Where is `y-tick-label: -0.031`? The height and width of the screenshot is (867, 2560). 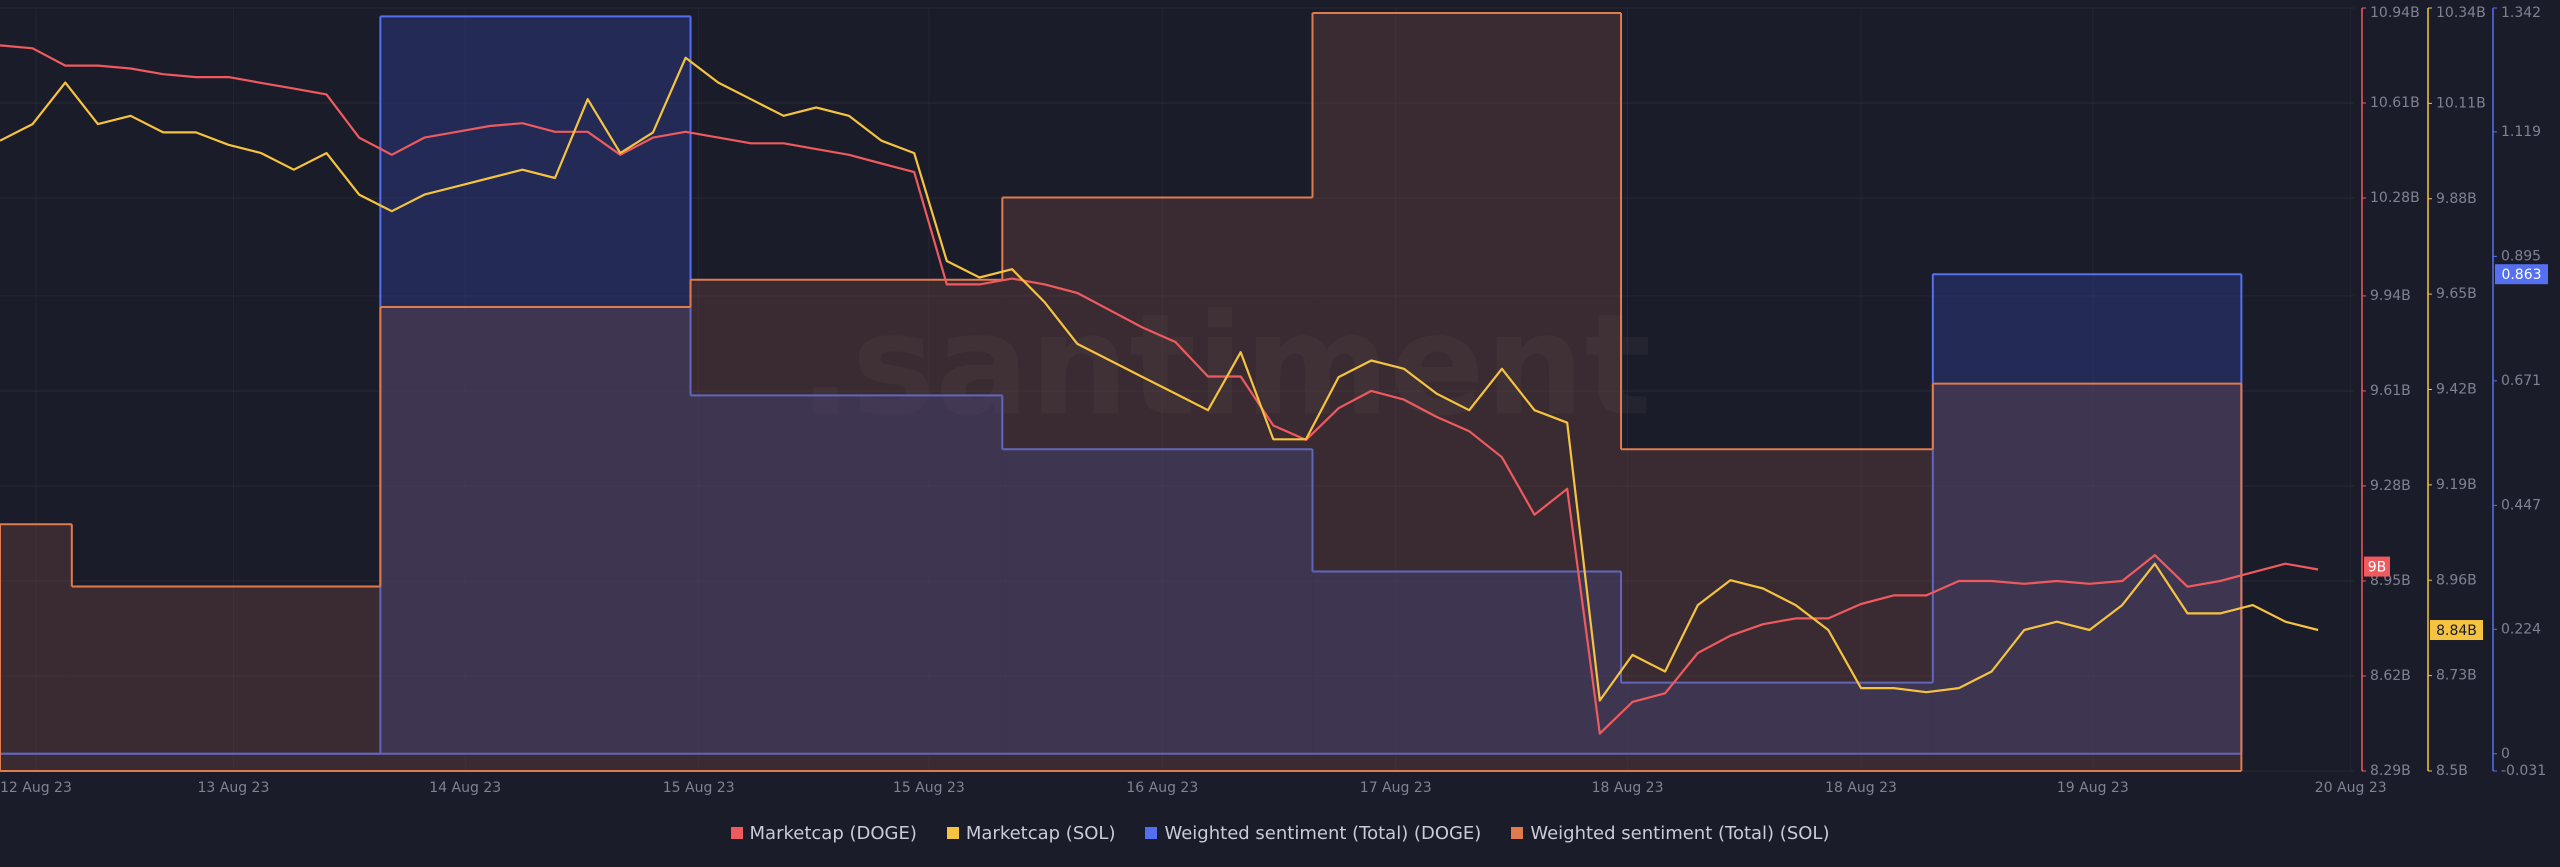 y-tick-label: -0.031 is located at coordinates (2523, 771).